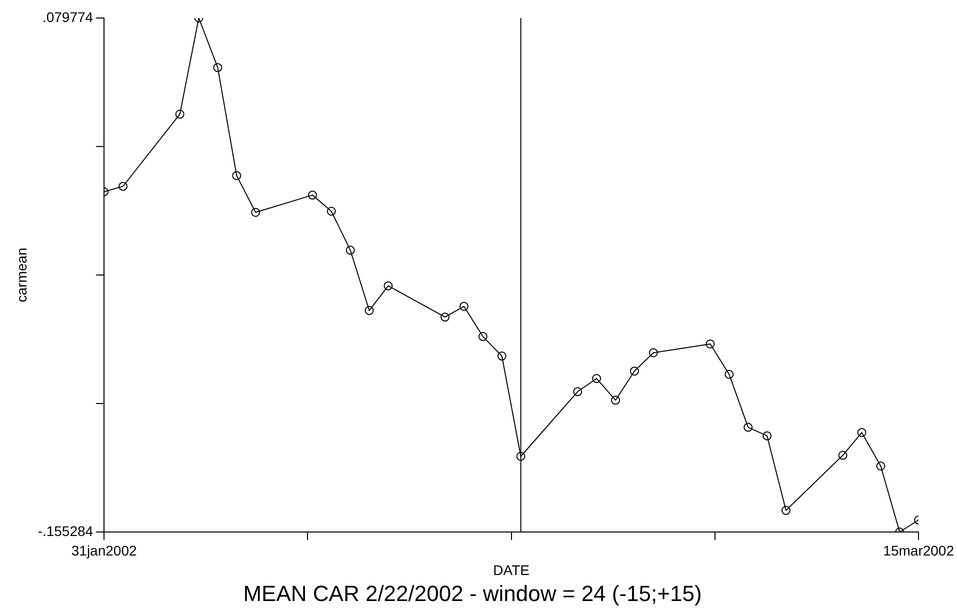 This screenshot has height=612, width=957. What do you see at coordinates (918, 550) in the screenshot?
I see `x-tick-label: 15mar2002` at bounding box center [918, 550].